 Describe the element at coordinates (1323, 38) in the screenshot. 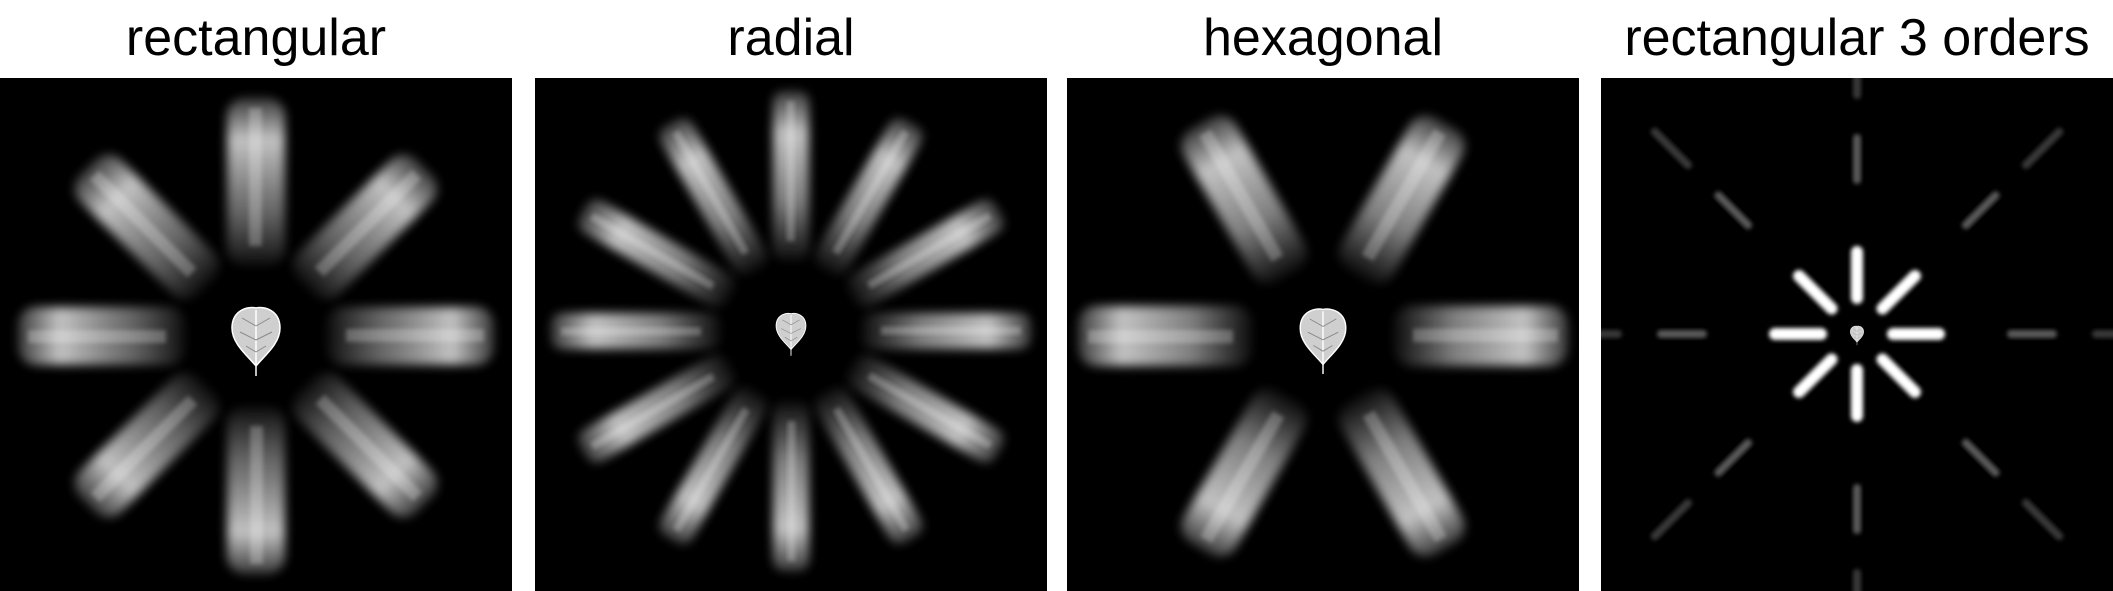

I see `panel-title-hexagonal: hexagonal` at that location.